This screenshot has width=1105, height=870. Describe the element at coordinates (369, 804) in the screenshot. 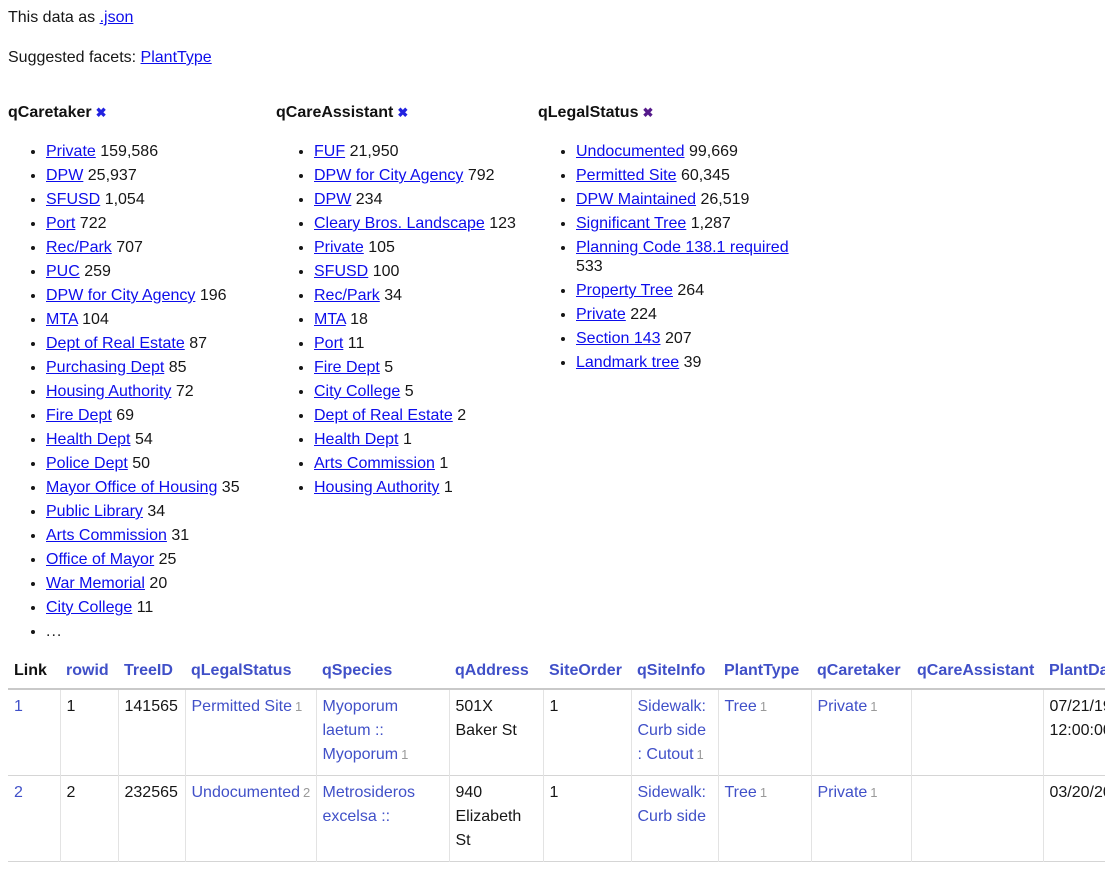

I see `cell-link: Metrosideros excelsa ::` at that location.